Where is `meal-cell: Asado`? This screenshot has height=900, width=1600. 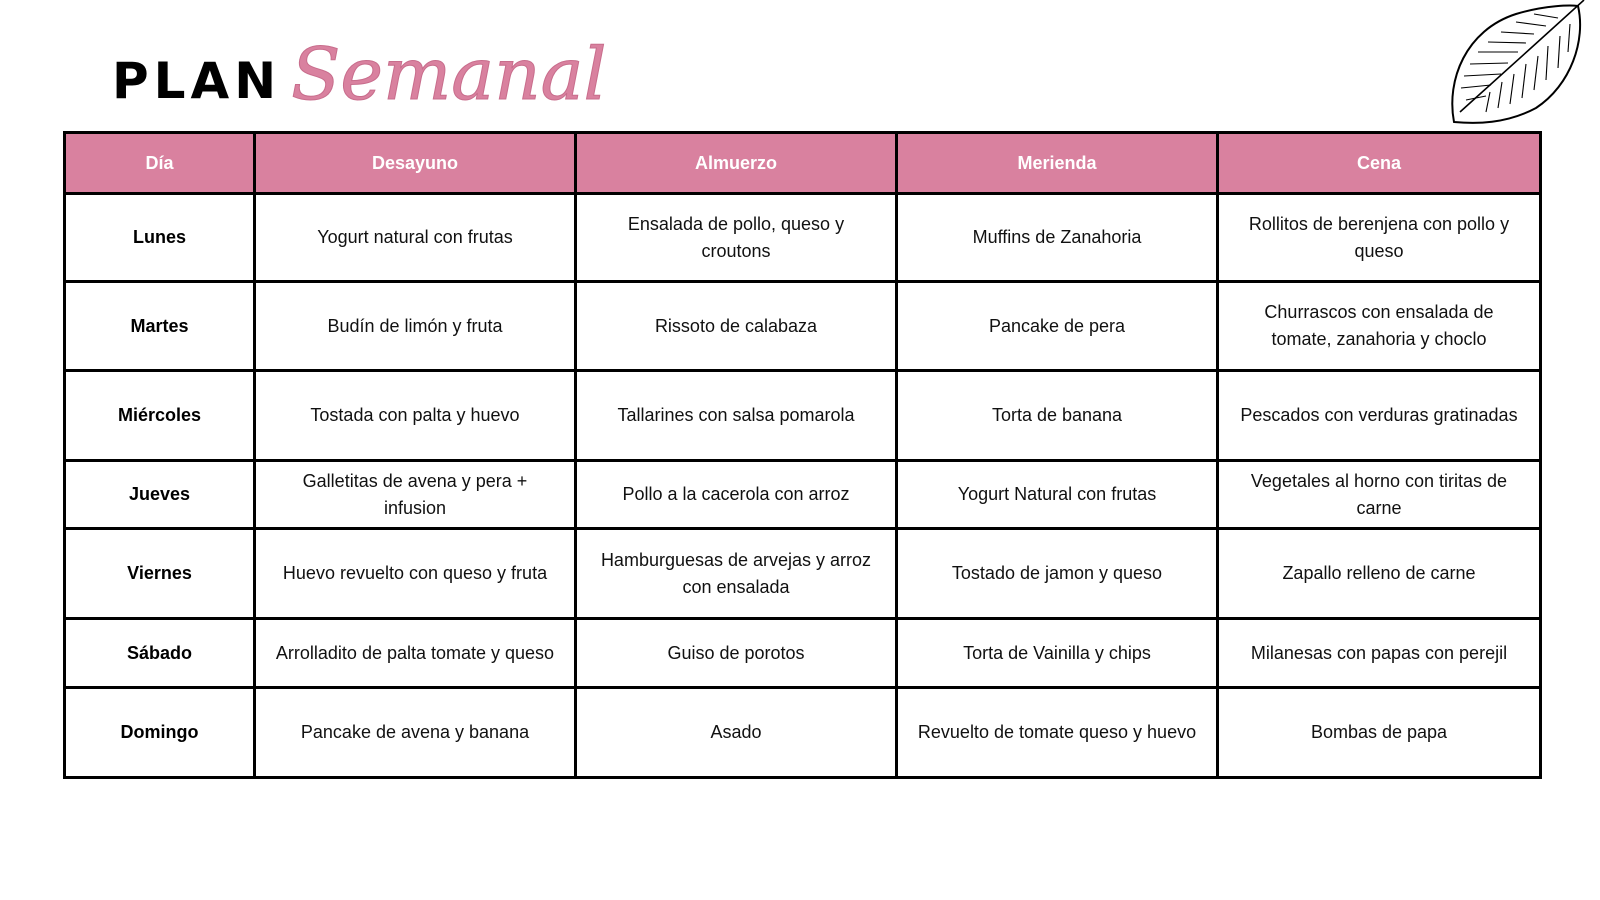
meal-cell: Asado is located at coordinates (736, 732).